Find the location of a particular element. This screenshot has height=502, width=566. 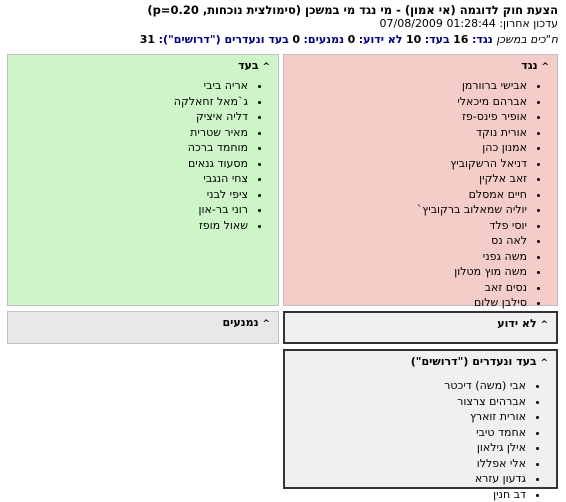

member-list-item: משה גפני is located at coordinates (405, 257).